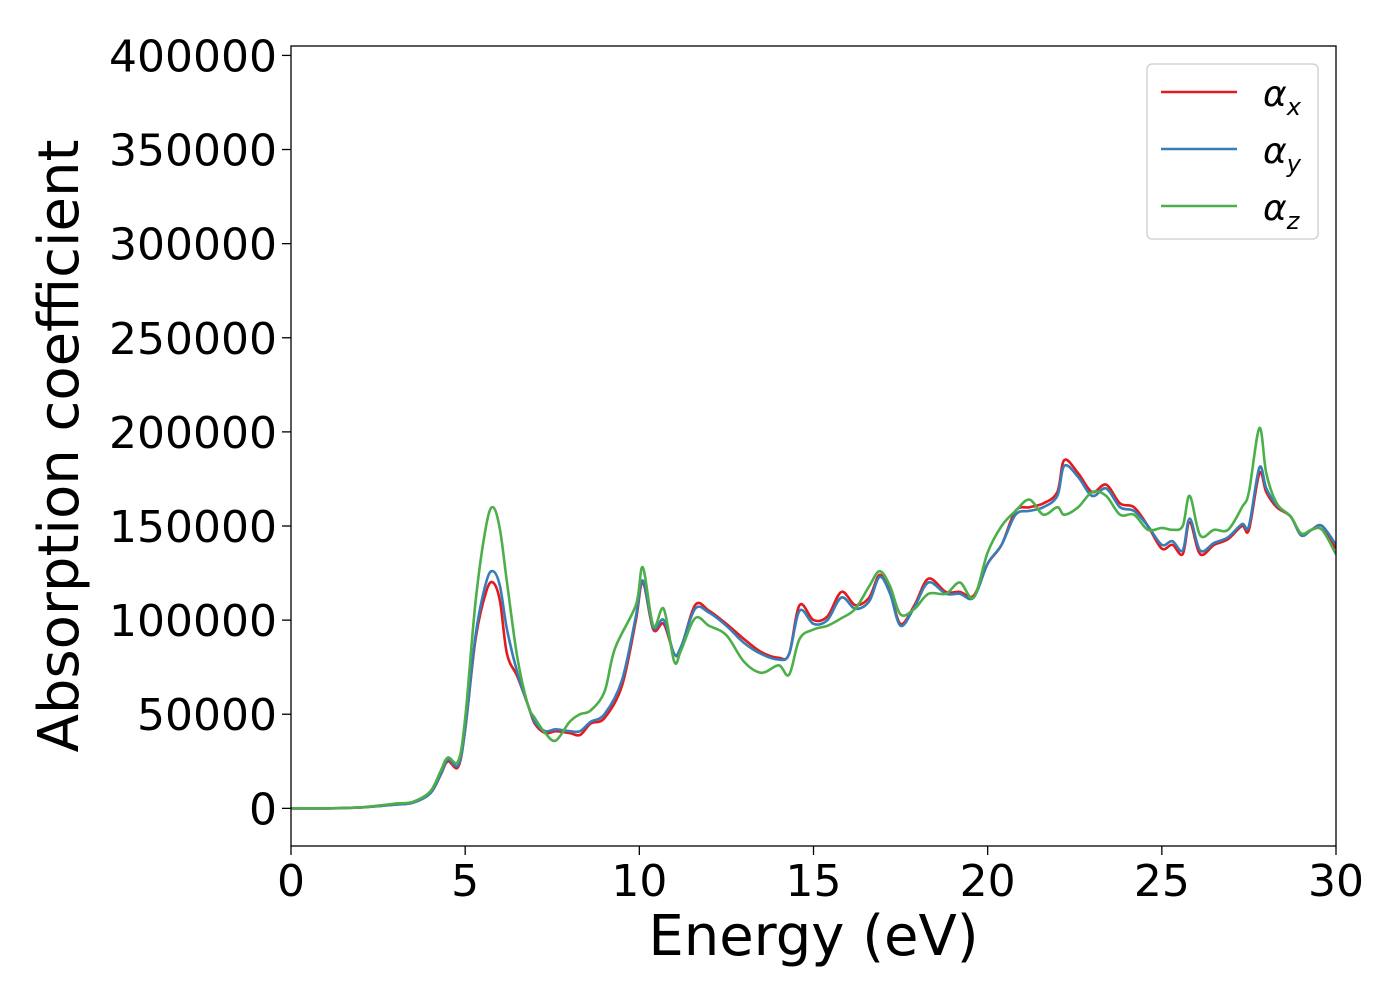 Image resolution: width=1400 pixels, height=1000 pixels. I want to click on legend-subscript: z, so click(1293, 221).